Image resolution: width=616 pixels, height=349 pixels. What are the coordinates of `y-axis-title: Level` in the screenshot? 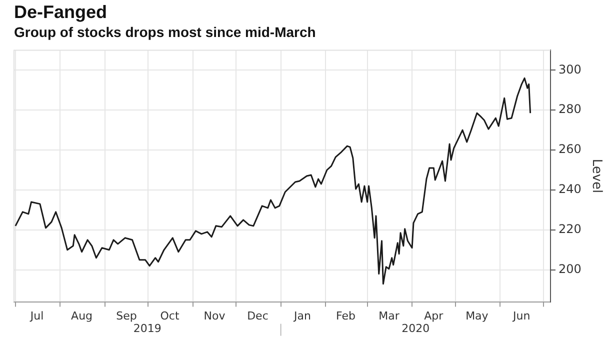 It's located at (596, 176).